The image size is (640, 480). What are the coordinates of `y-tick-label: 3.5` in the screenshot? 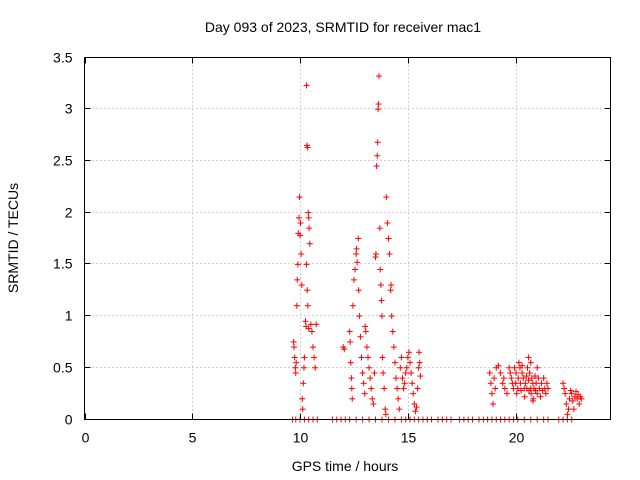 It's located at (63, 58).